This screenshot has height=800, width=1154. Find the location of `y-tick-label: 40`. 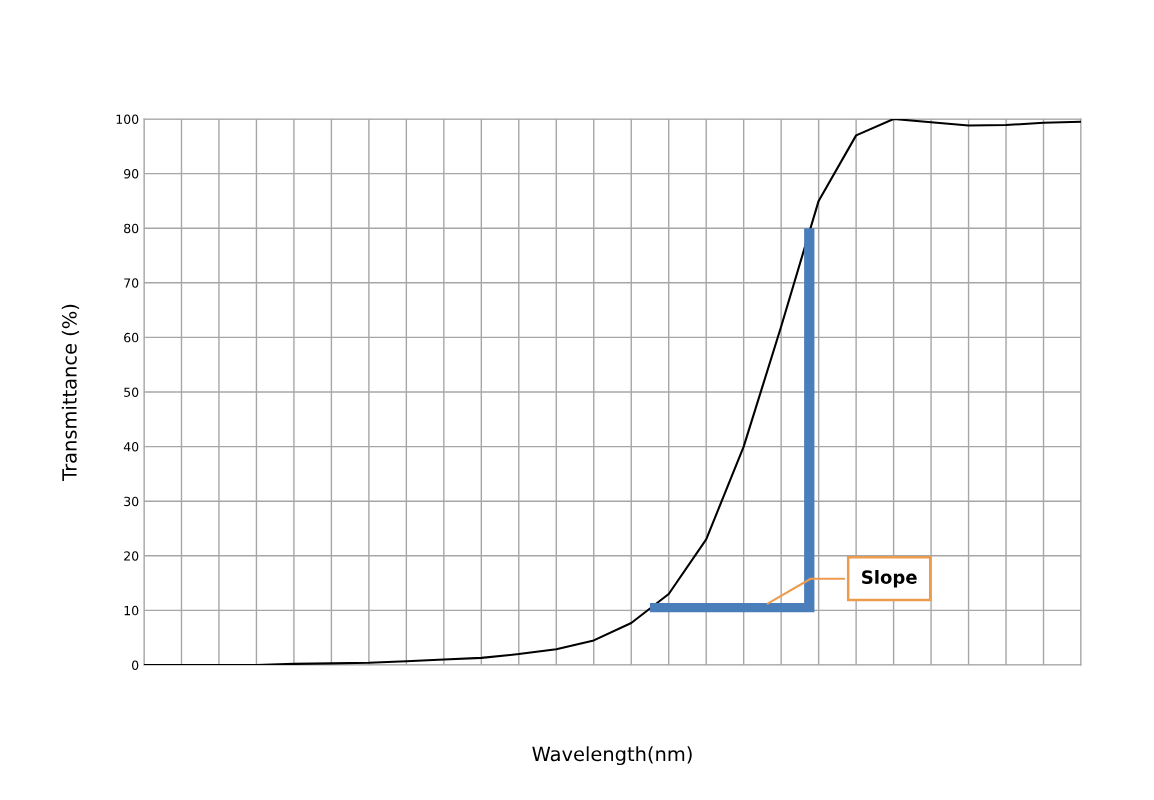

y-tick-label: 40 is located at coordinates (131, 447).